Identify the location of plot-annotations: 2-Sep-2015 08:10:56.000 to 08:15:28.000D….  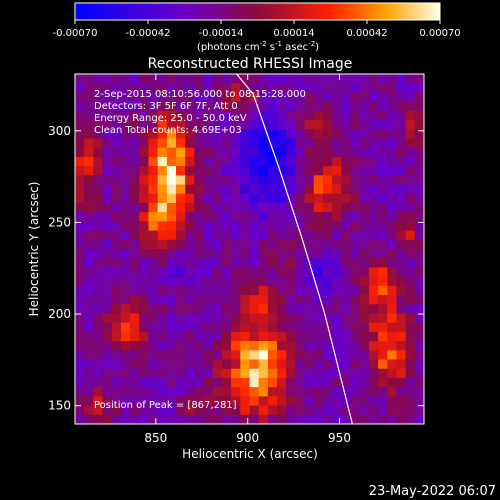
(200, 112).